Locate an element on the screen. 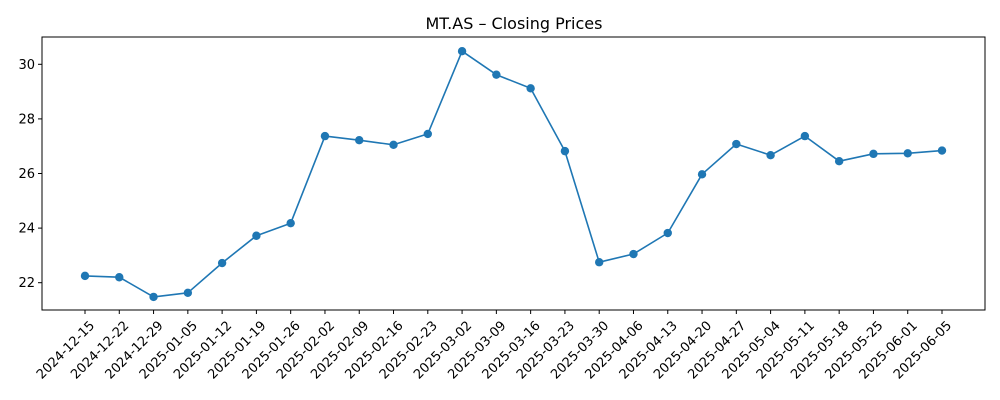 The width and height of the screenshot is (1000, 400). chart-title: MT.AS – Closing Prices is located at coordinates (514, 23).